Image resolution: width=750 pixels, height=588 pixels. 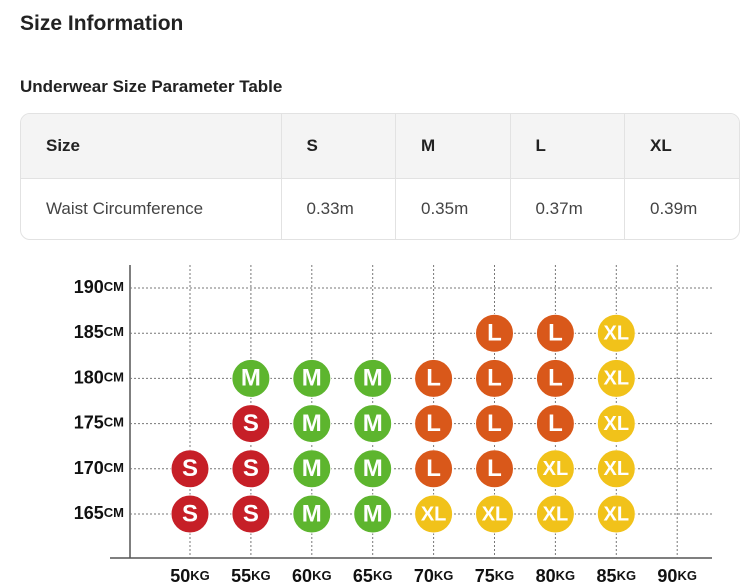 What do you see at coordinates (667, 576) in the screenshot?
I see `weight-number: 90` at bounding box center [667, 576].